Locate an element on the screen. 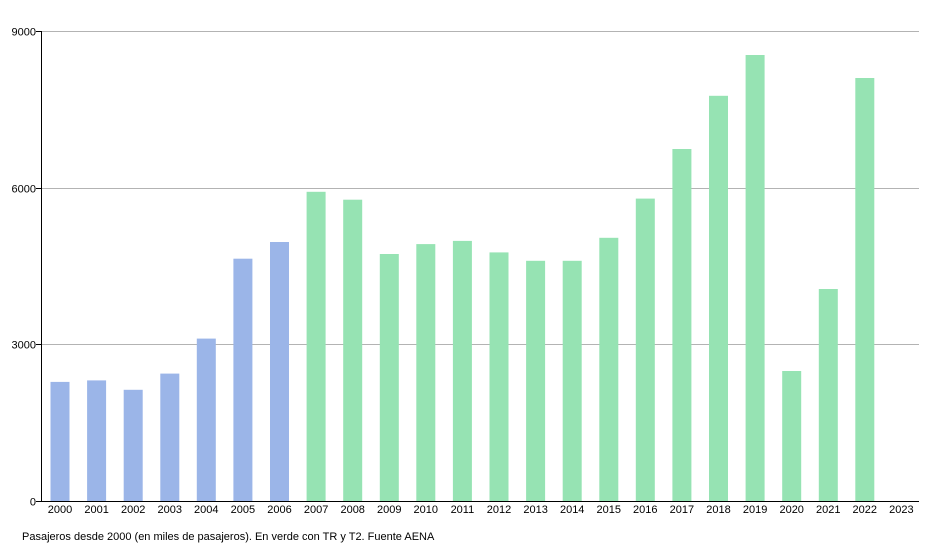  x-tick-label: 2019 is located at coordinates (755, 510).